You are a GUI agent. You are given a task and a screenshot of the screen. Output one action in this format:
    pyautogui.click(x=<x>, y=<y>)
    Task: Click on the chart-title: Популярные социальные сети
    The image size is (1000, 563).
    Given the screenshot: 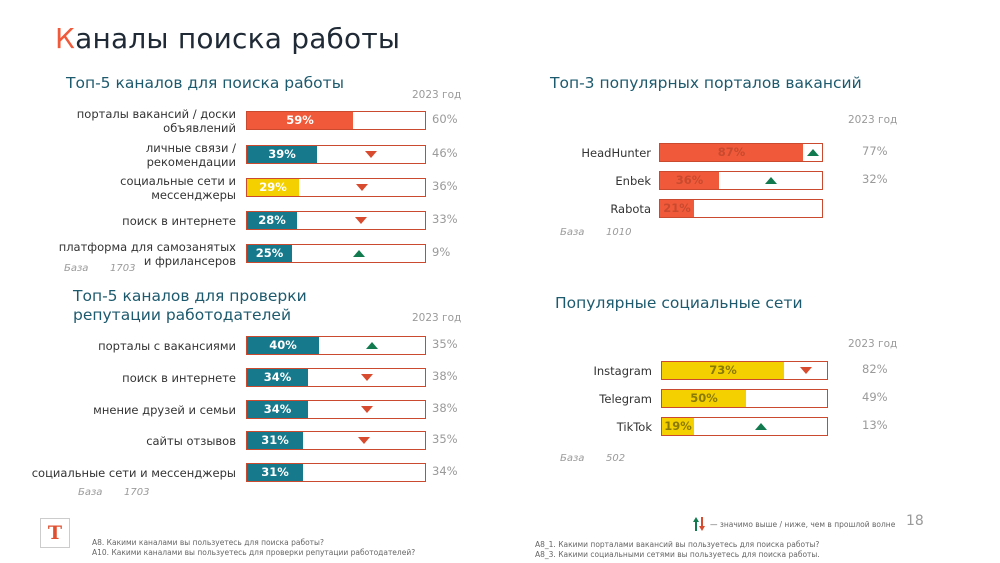 What is the action you would take?
    pyautogui.click(x=679, y=303)
    